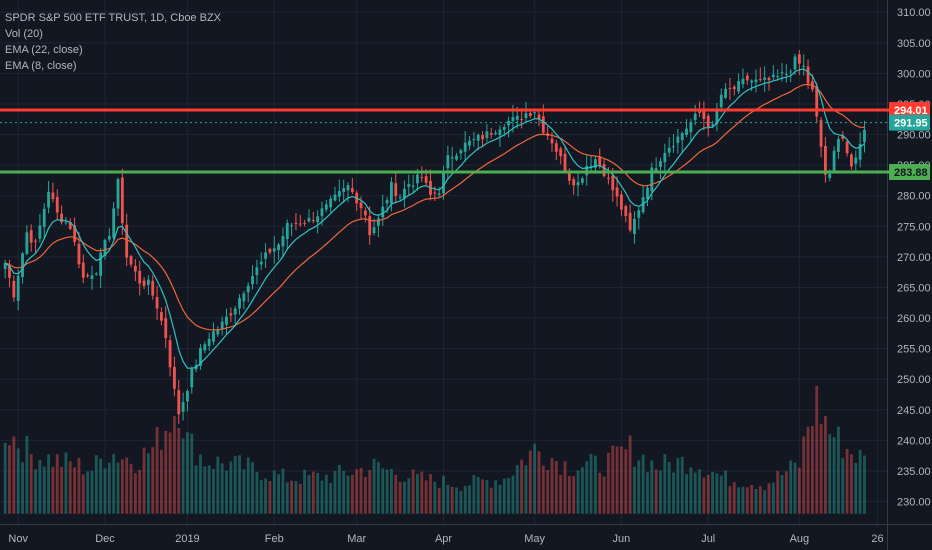 This screenshot has width=932, height=550. What do you see at coordinates (534, 539) in the screenshot?
I see `x-tick-label: May` at bounding box center [534, 539].